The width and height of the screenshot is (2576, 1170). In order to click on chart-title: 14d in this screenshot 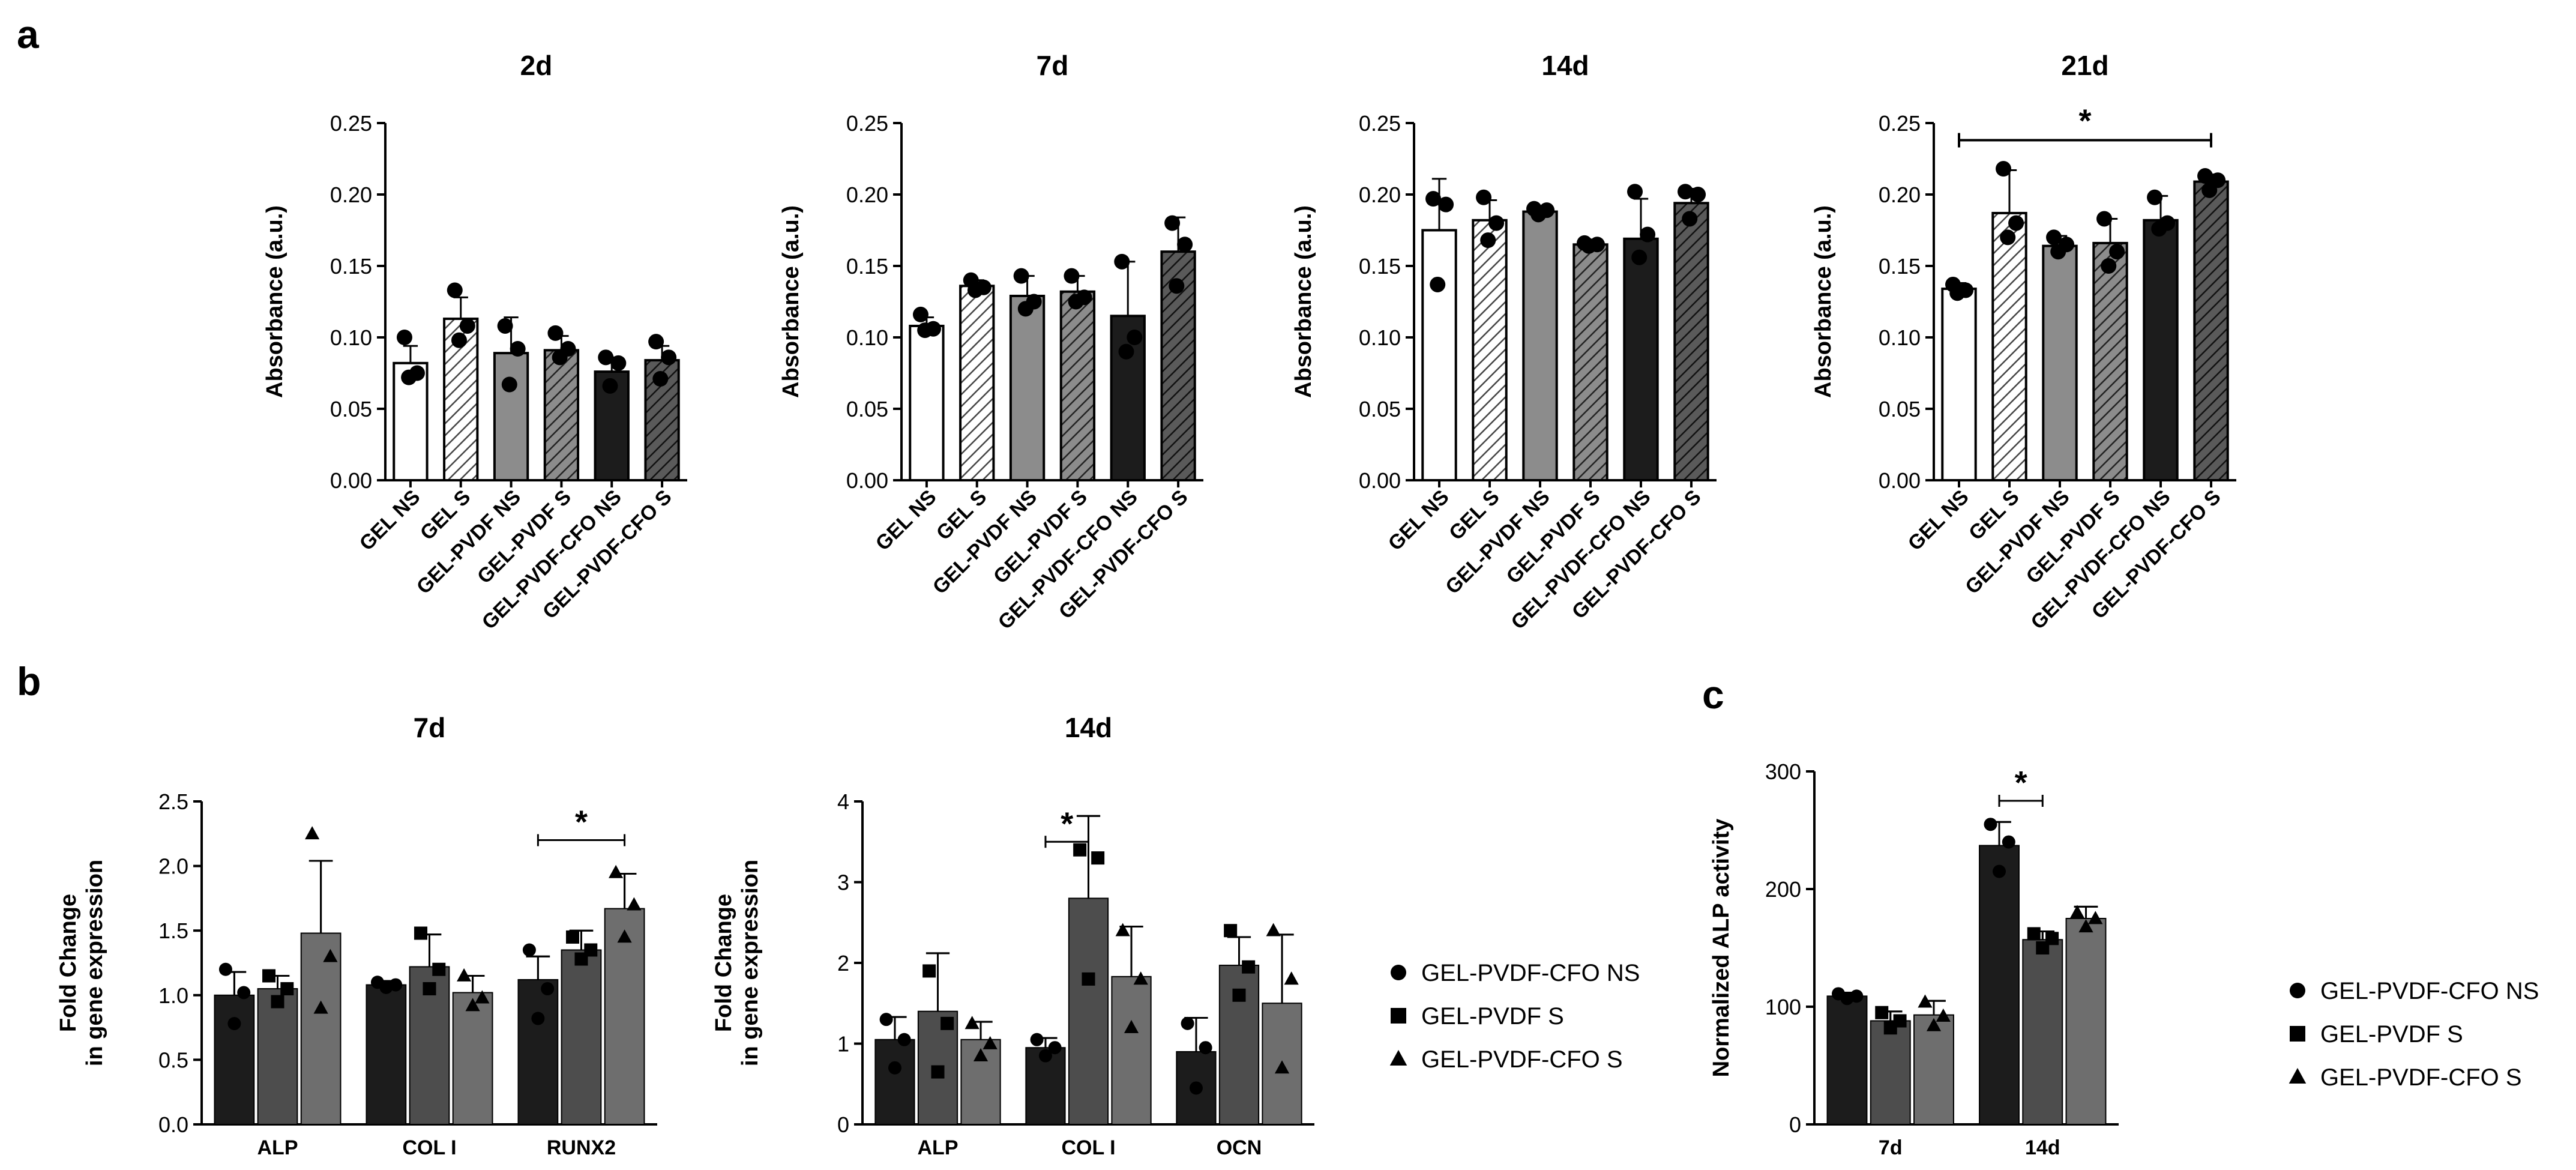, I will do `click(1565, 65)`.